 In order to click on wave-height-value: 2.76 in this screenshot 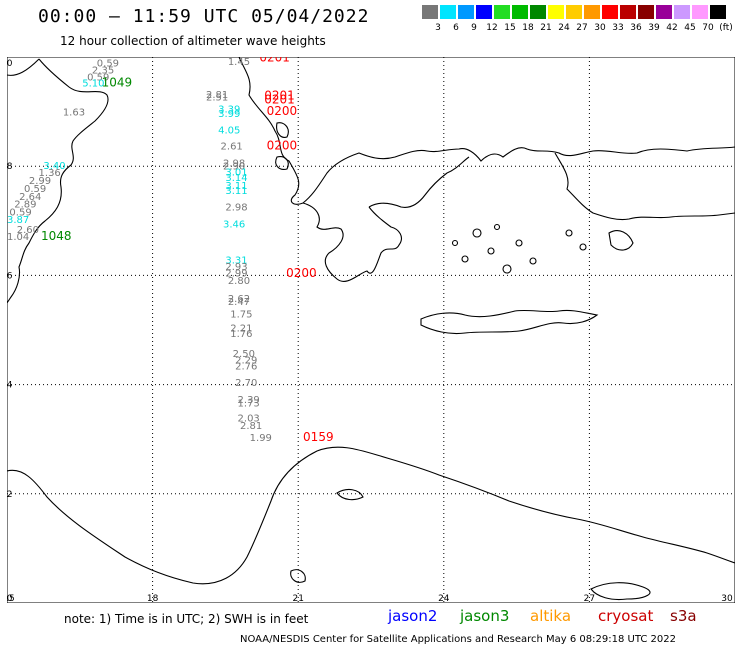, I will do `click(246, 366)`.